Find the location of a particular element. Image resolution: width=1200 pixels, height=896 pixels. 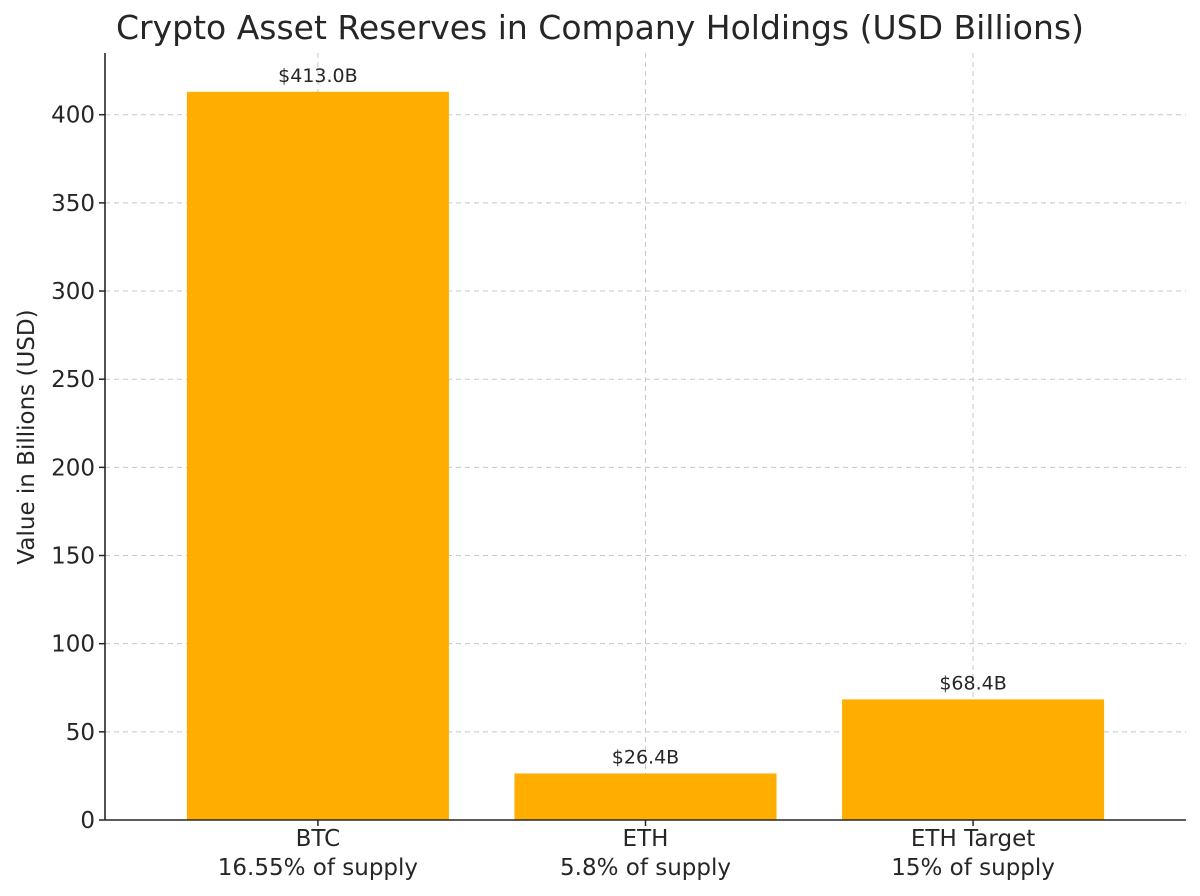

x-tick-label: ETH is located at coordinates (646, 839).